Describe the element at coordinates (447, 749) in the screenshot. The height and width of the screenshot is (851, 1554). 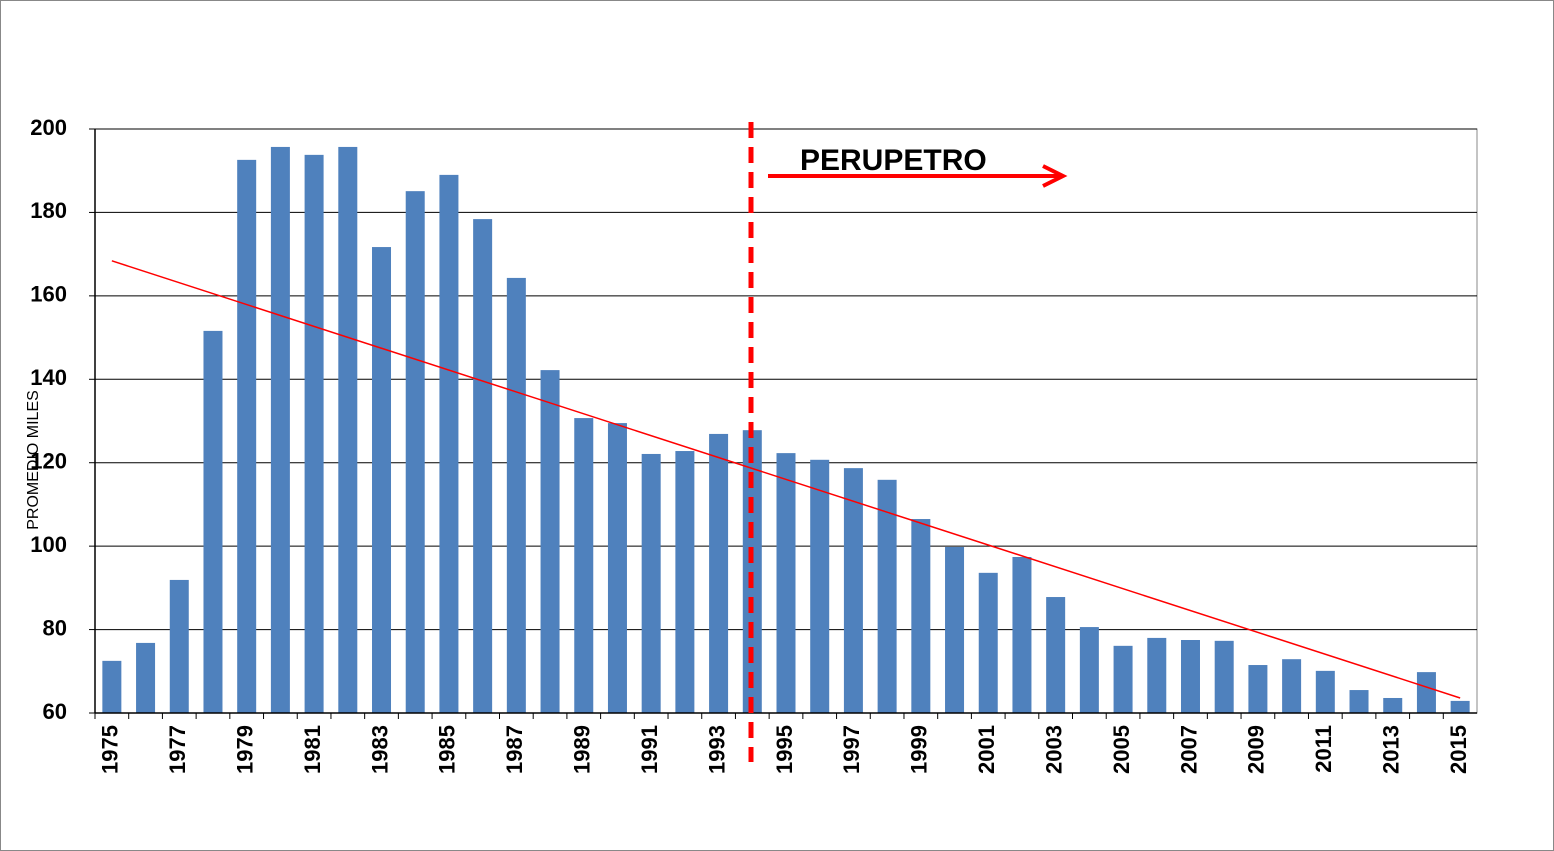
I see `x-tick-label: 1985` at that location.